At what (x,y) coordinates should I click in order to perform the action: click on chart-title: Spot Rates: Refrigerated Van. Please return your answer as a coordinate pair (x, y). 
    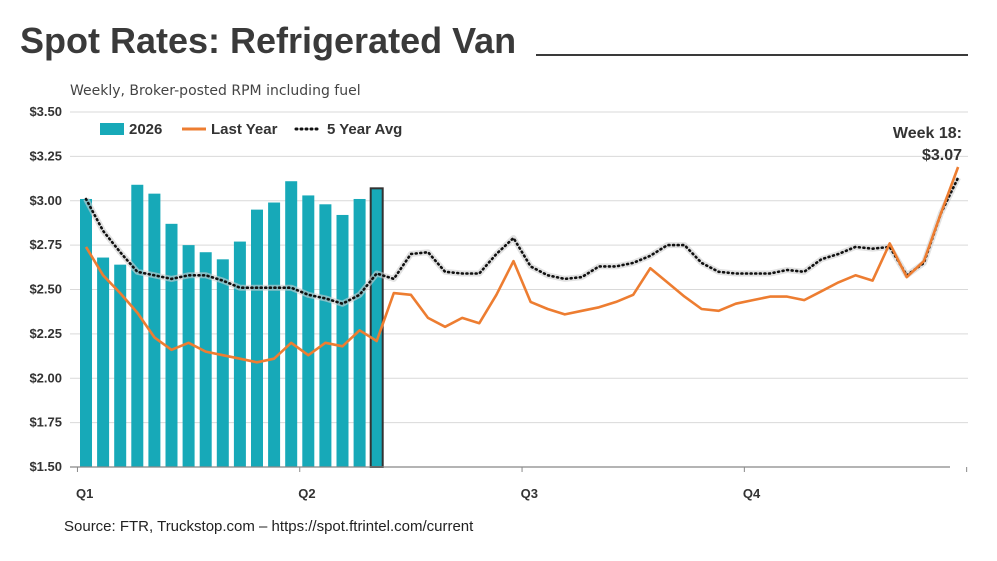
    Looking at the image, I should click on (268, 40).